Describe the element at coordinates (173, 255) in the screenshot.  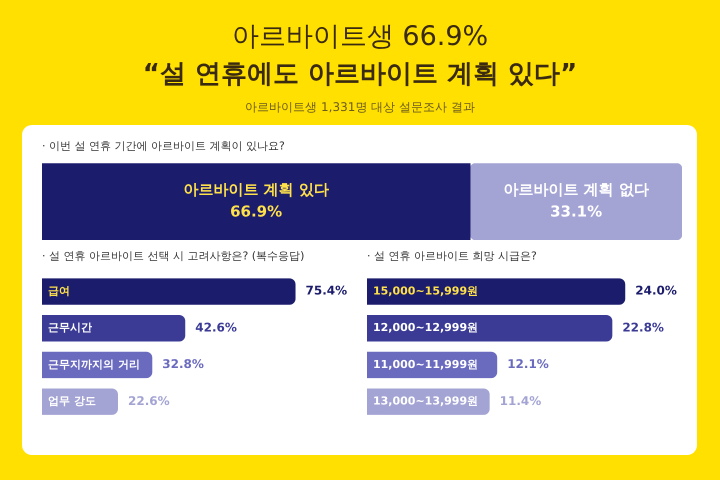
I see `chart-title: · 설 연휴 아르바이트 선택 시 고려사항은? (복수응답)` at that location.